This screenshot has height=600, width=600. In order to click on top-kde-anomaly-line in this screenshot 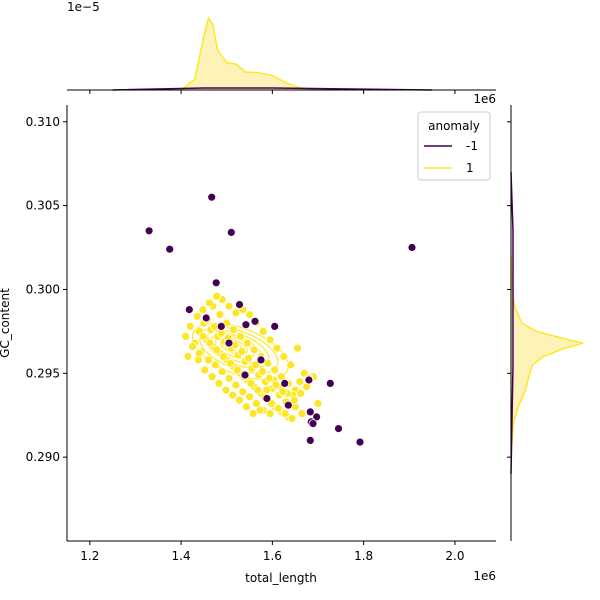, I will do `click(272, 89)`.